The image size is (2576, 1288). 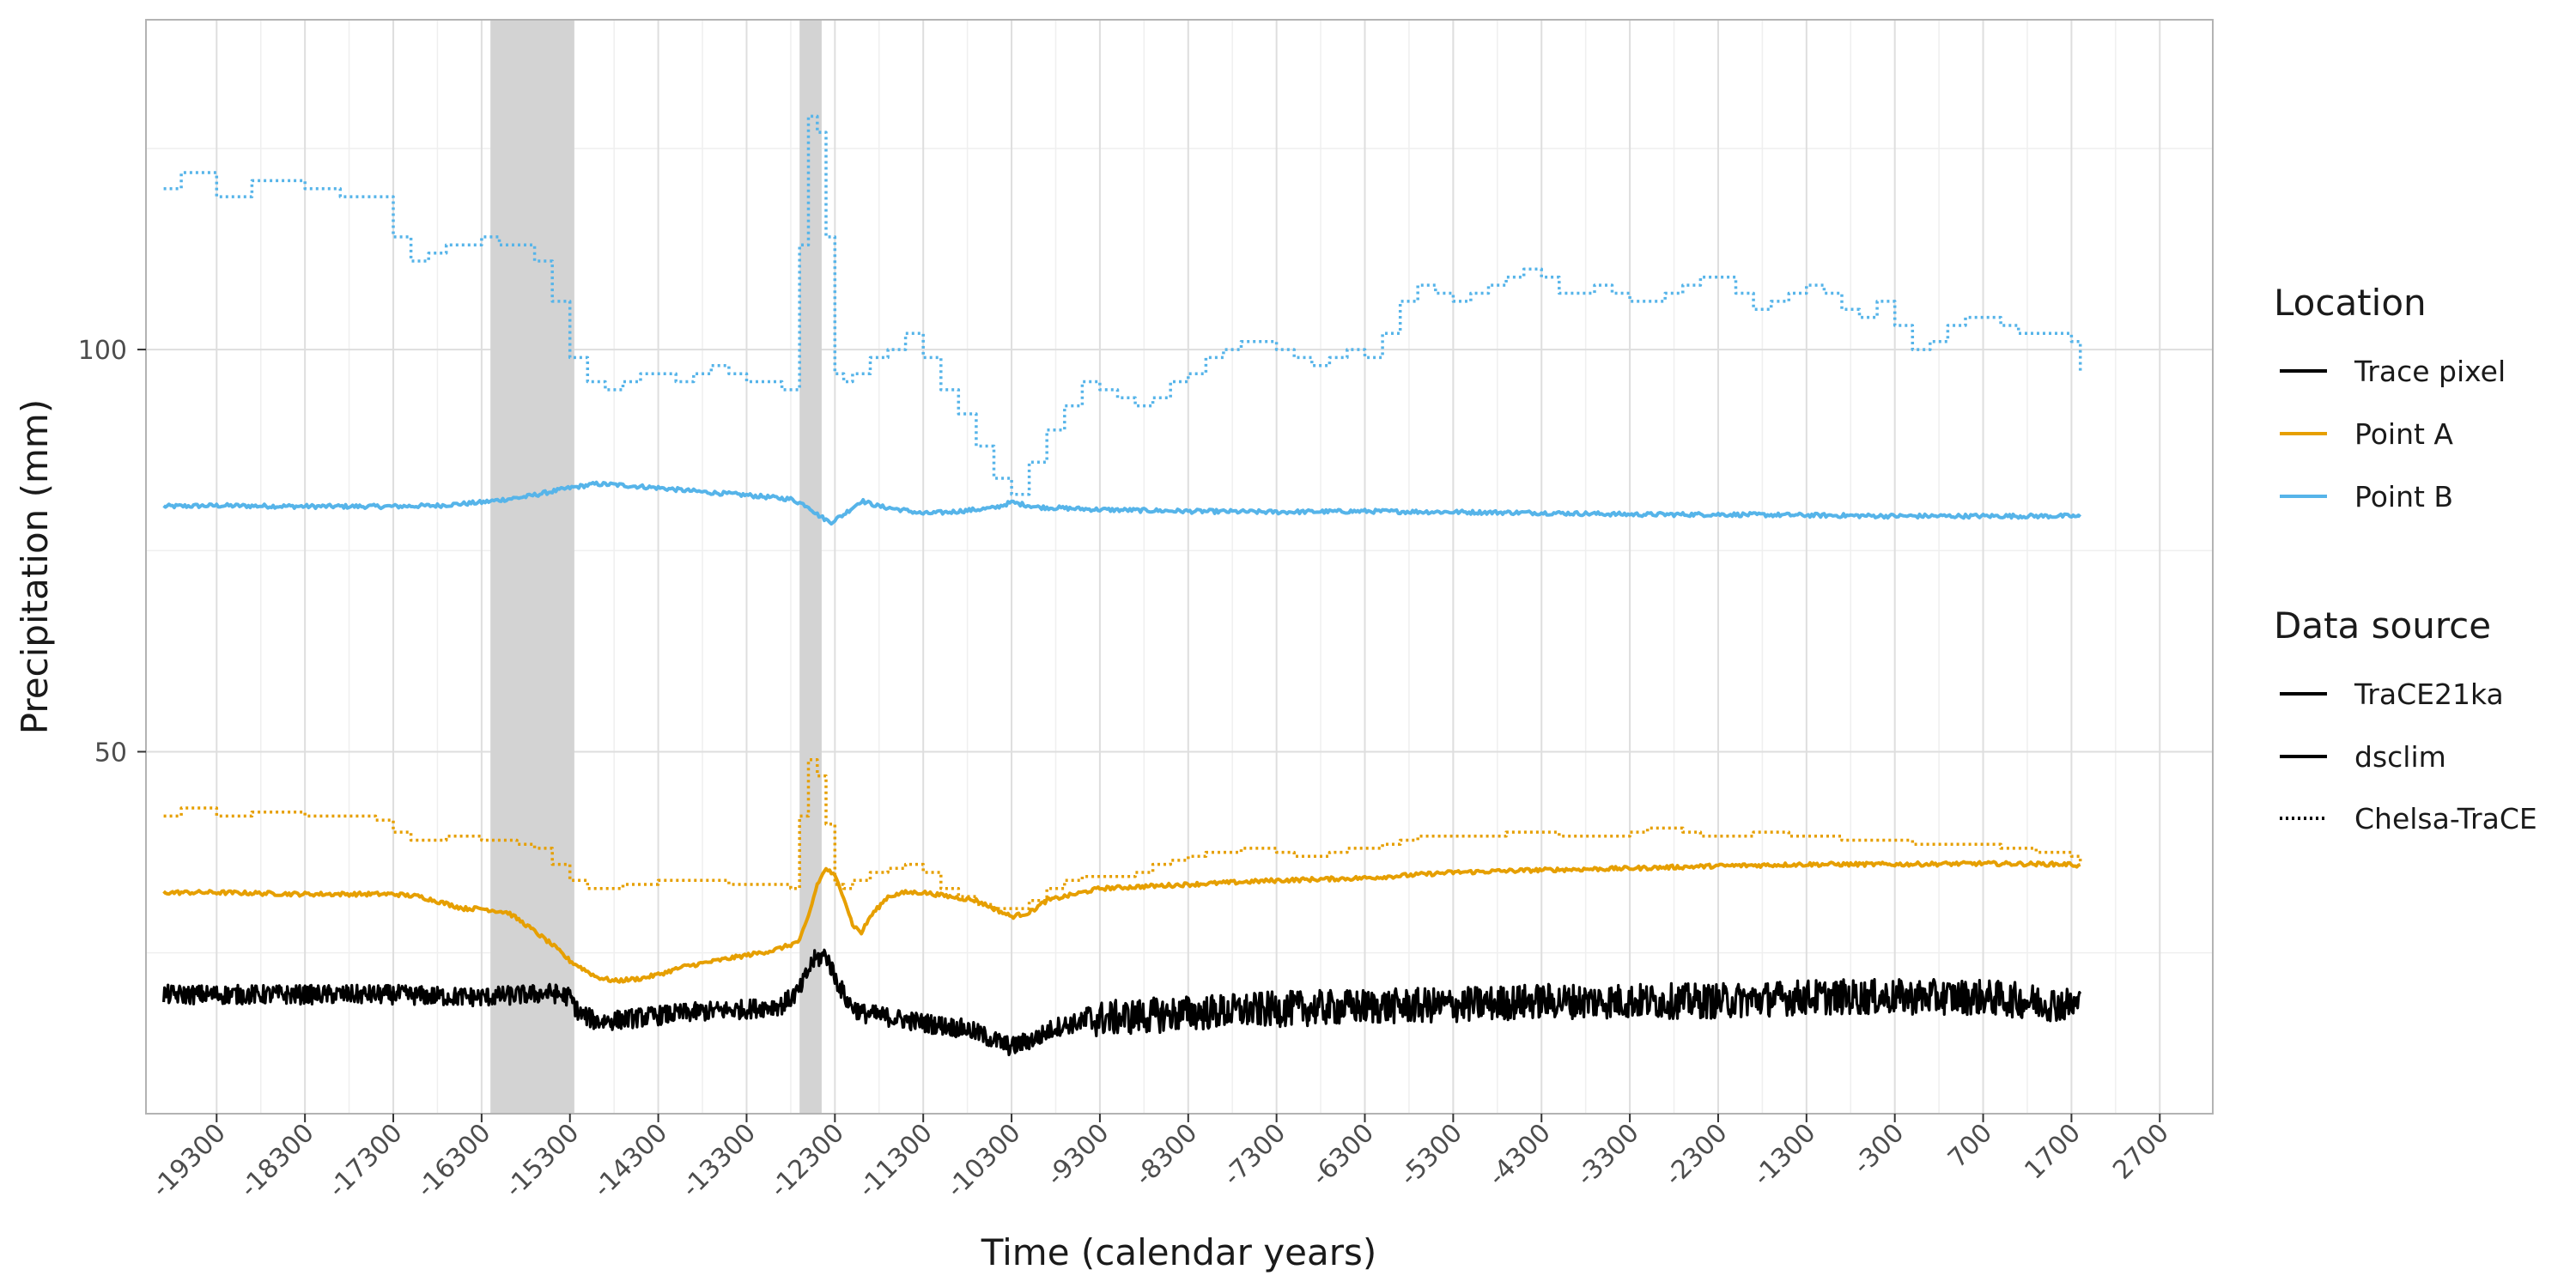 What do you see at coordinates (2404, 497) in the screenshot?
I see `legend-label-point-b: Point B` at bounding box center [2404, 497].